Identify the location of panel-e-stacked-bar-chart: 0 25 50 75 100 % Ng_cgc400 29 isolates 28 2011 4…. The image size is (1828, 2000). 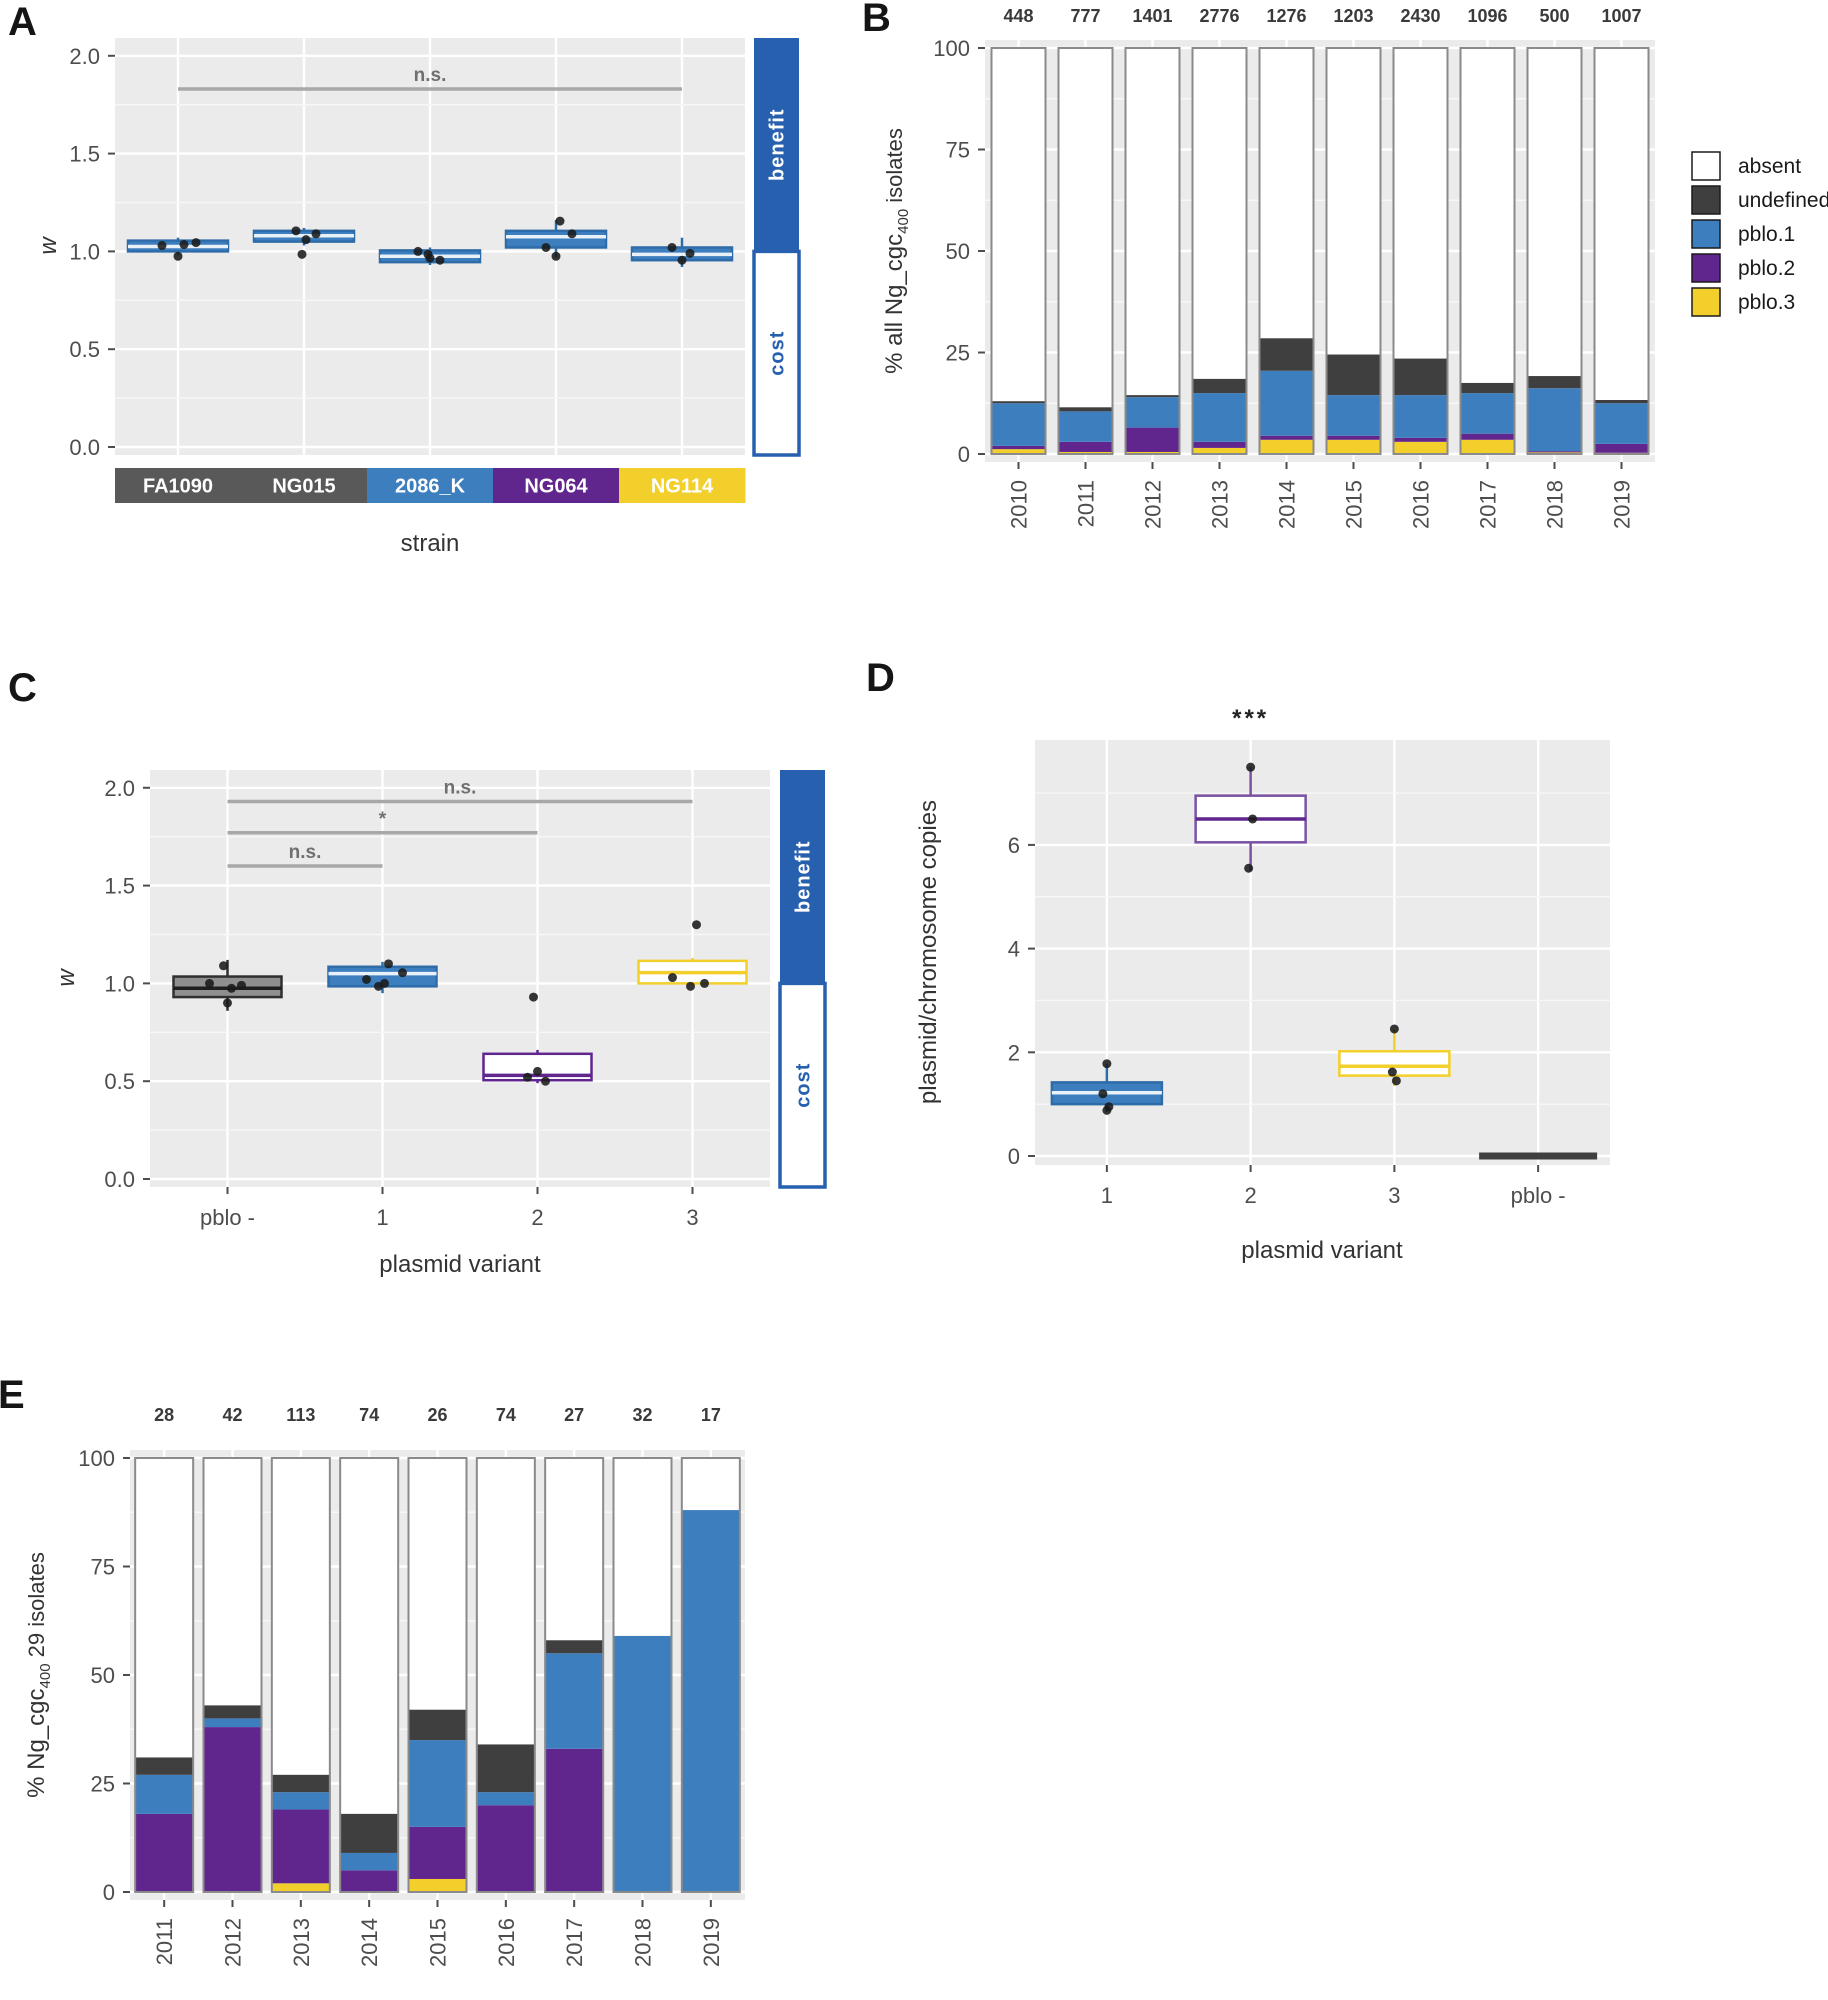
(384, 1686).